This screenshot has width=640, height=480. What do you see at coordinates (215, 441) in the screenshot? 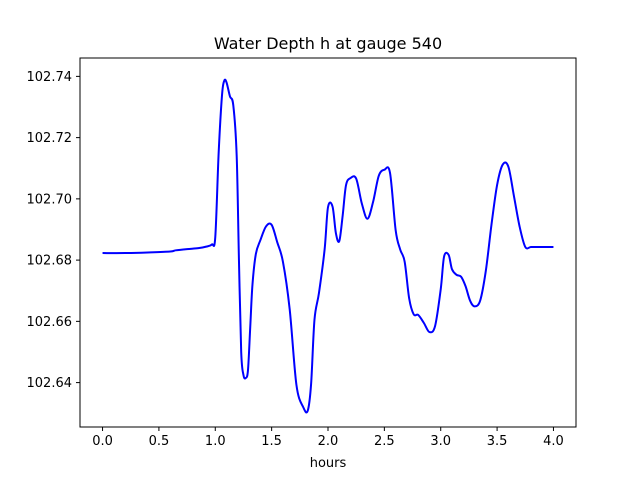
I see `x-tick-label: 1.0` at bounding box center [215, 441].